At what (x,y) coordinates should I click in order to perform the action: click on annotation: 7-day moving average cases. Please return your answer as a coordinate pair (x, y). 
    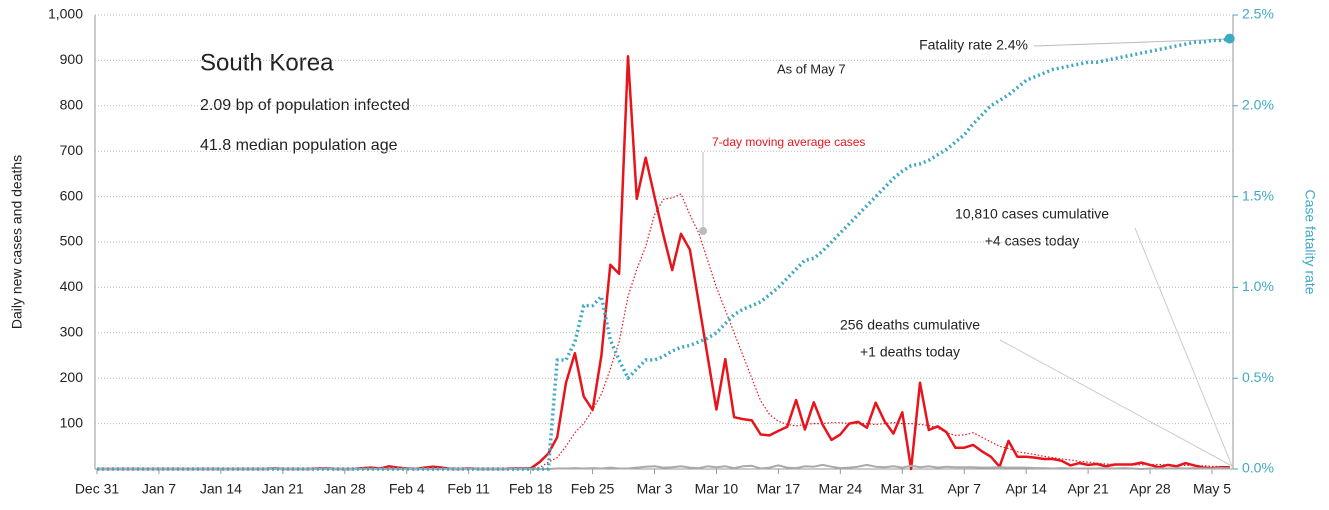
    Looking at the image, I should click on (788, 142).